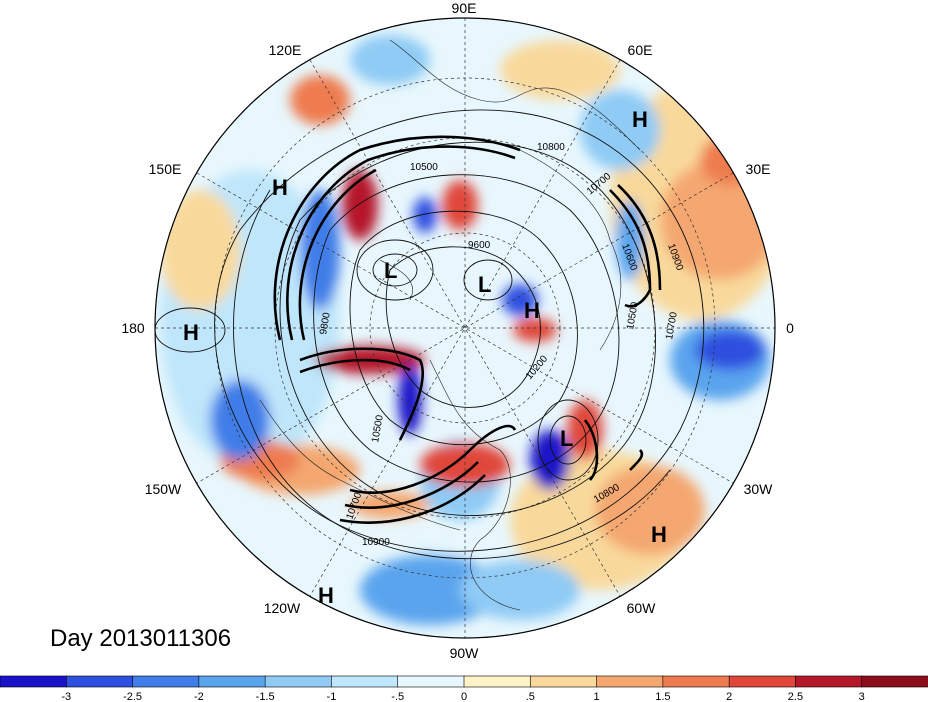  I want to click on contour-label: 10700, so click(672, 326).